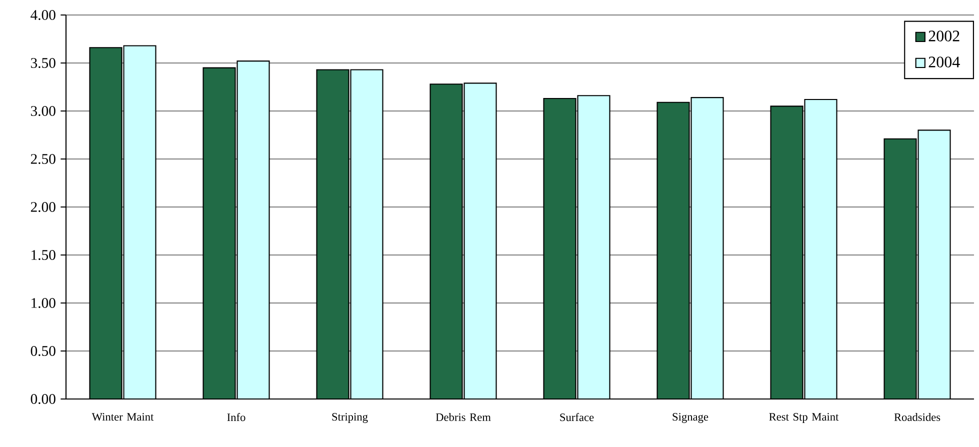 This screenshot has width=979, height=447. What do you see at coordinates (43, 15) in the screenshot?
I see `y-tick-label: 4.00` at bounding box center [43, 15].